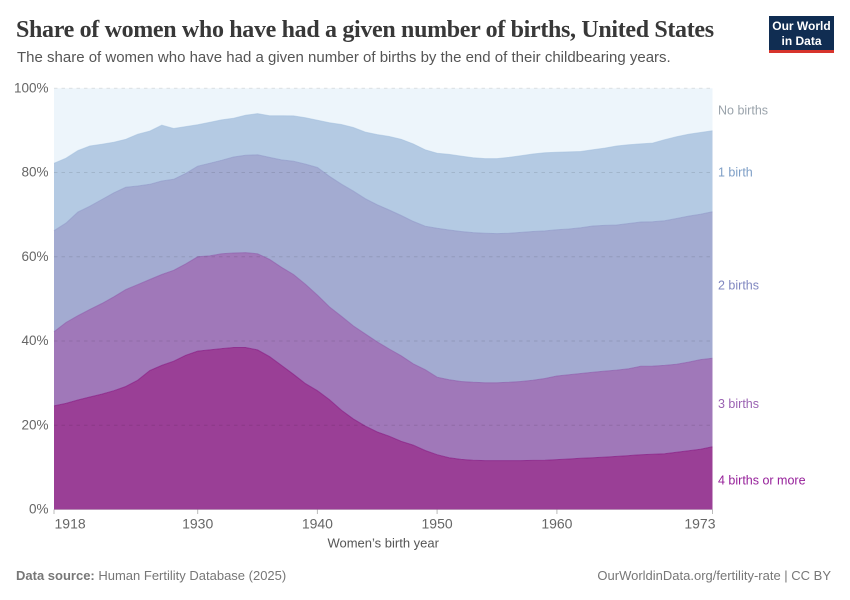  I want to click on svg-text: 0%, so click(39, 509).